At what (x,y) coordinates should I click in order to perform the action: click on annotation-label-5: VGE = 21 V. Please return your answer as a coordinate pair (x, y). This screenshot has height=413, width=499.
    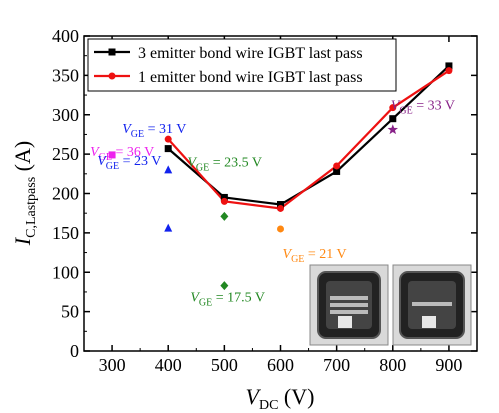
    Looking at the image, I should click on (315, 256).